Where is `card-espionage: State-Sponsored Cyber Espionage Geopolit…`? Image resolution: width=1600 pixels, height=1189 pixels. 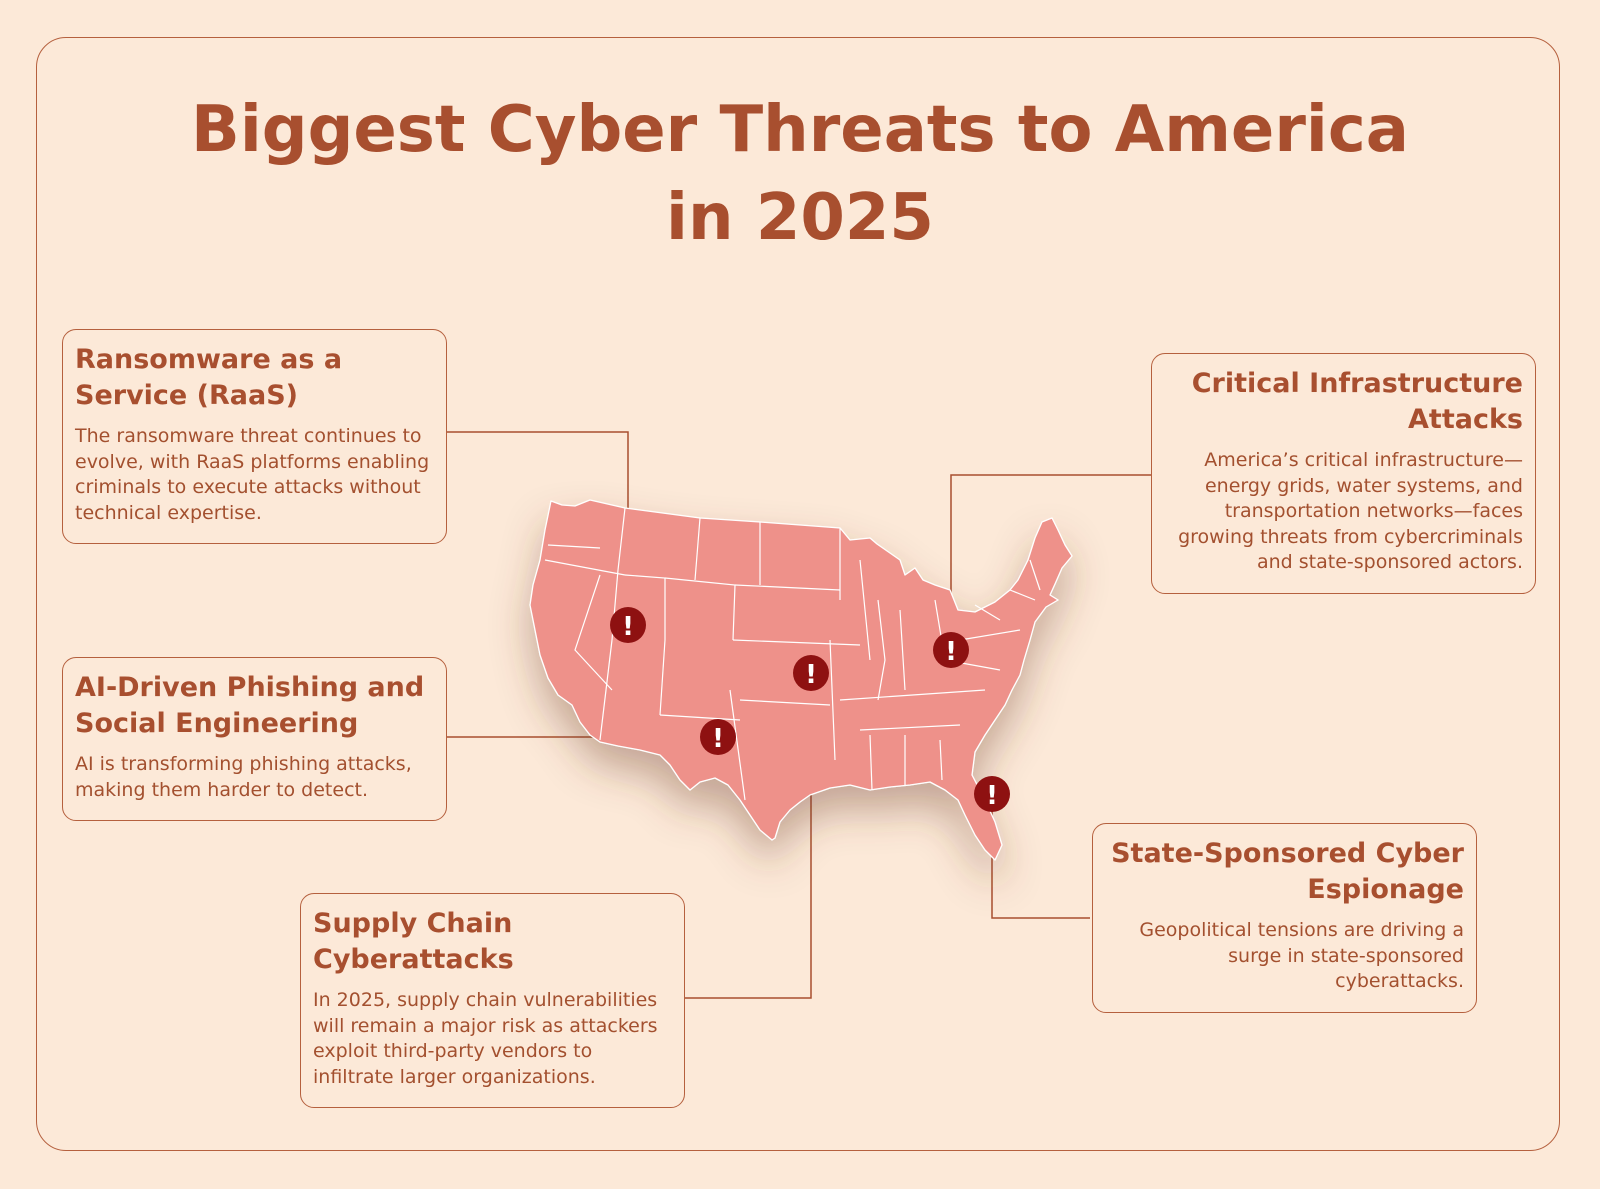 card-espionage: State-Sponsored Cyber Espionage Geopolit… is located at coordinates (1284, 918).